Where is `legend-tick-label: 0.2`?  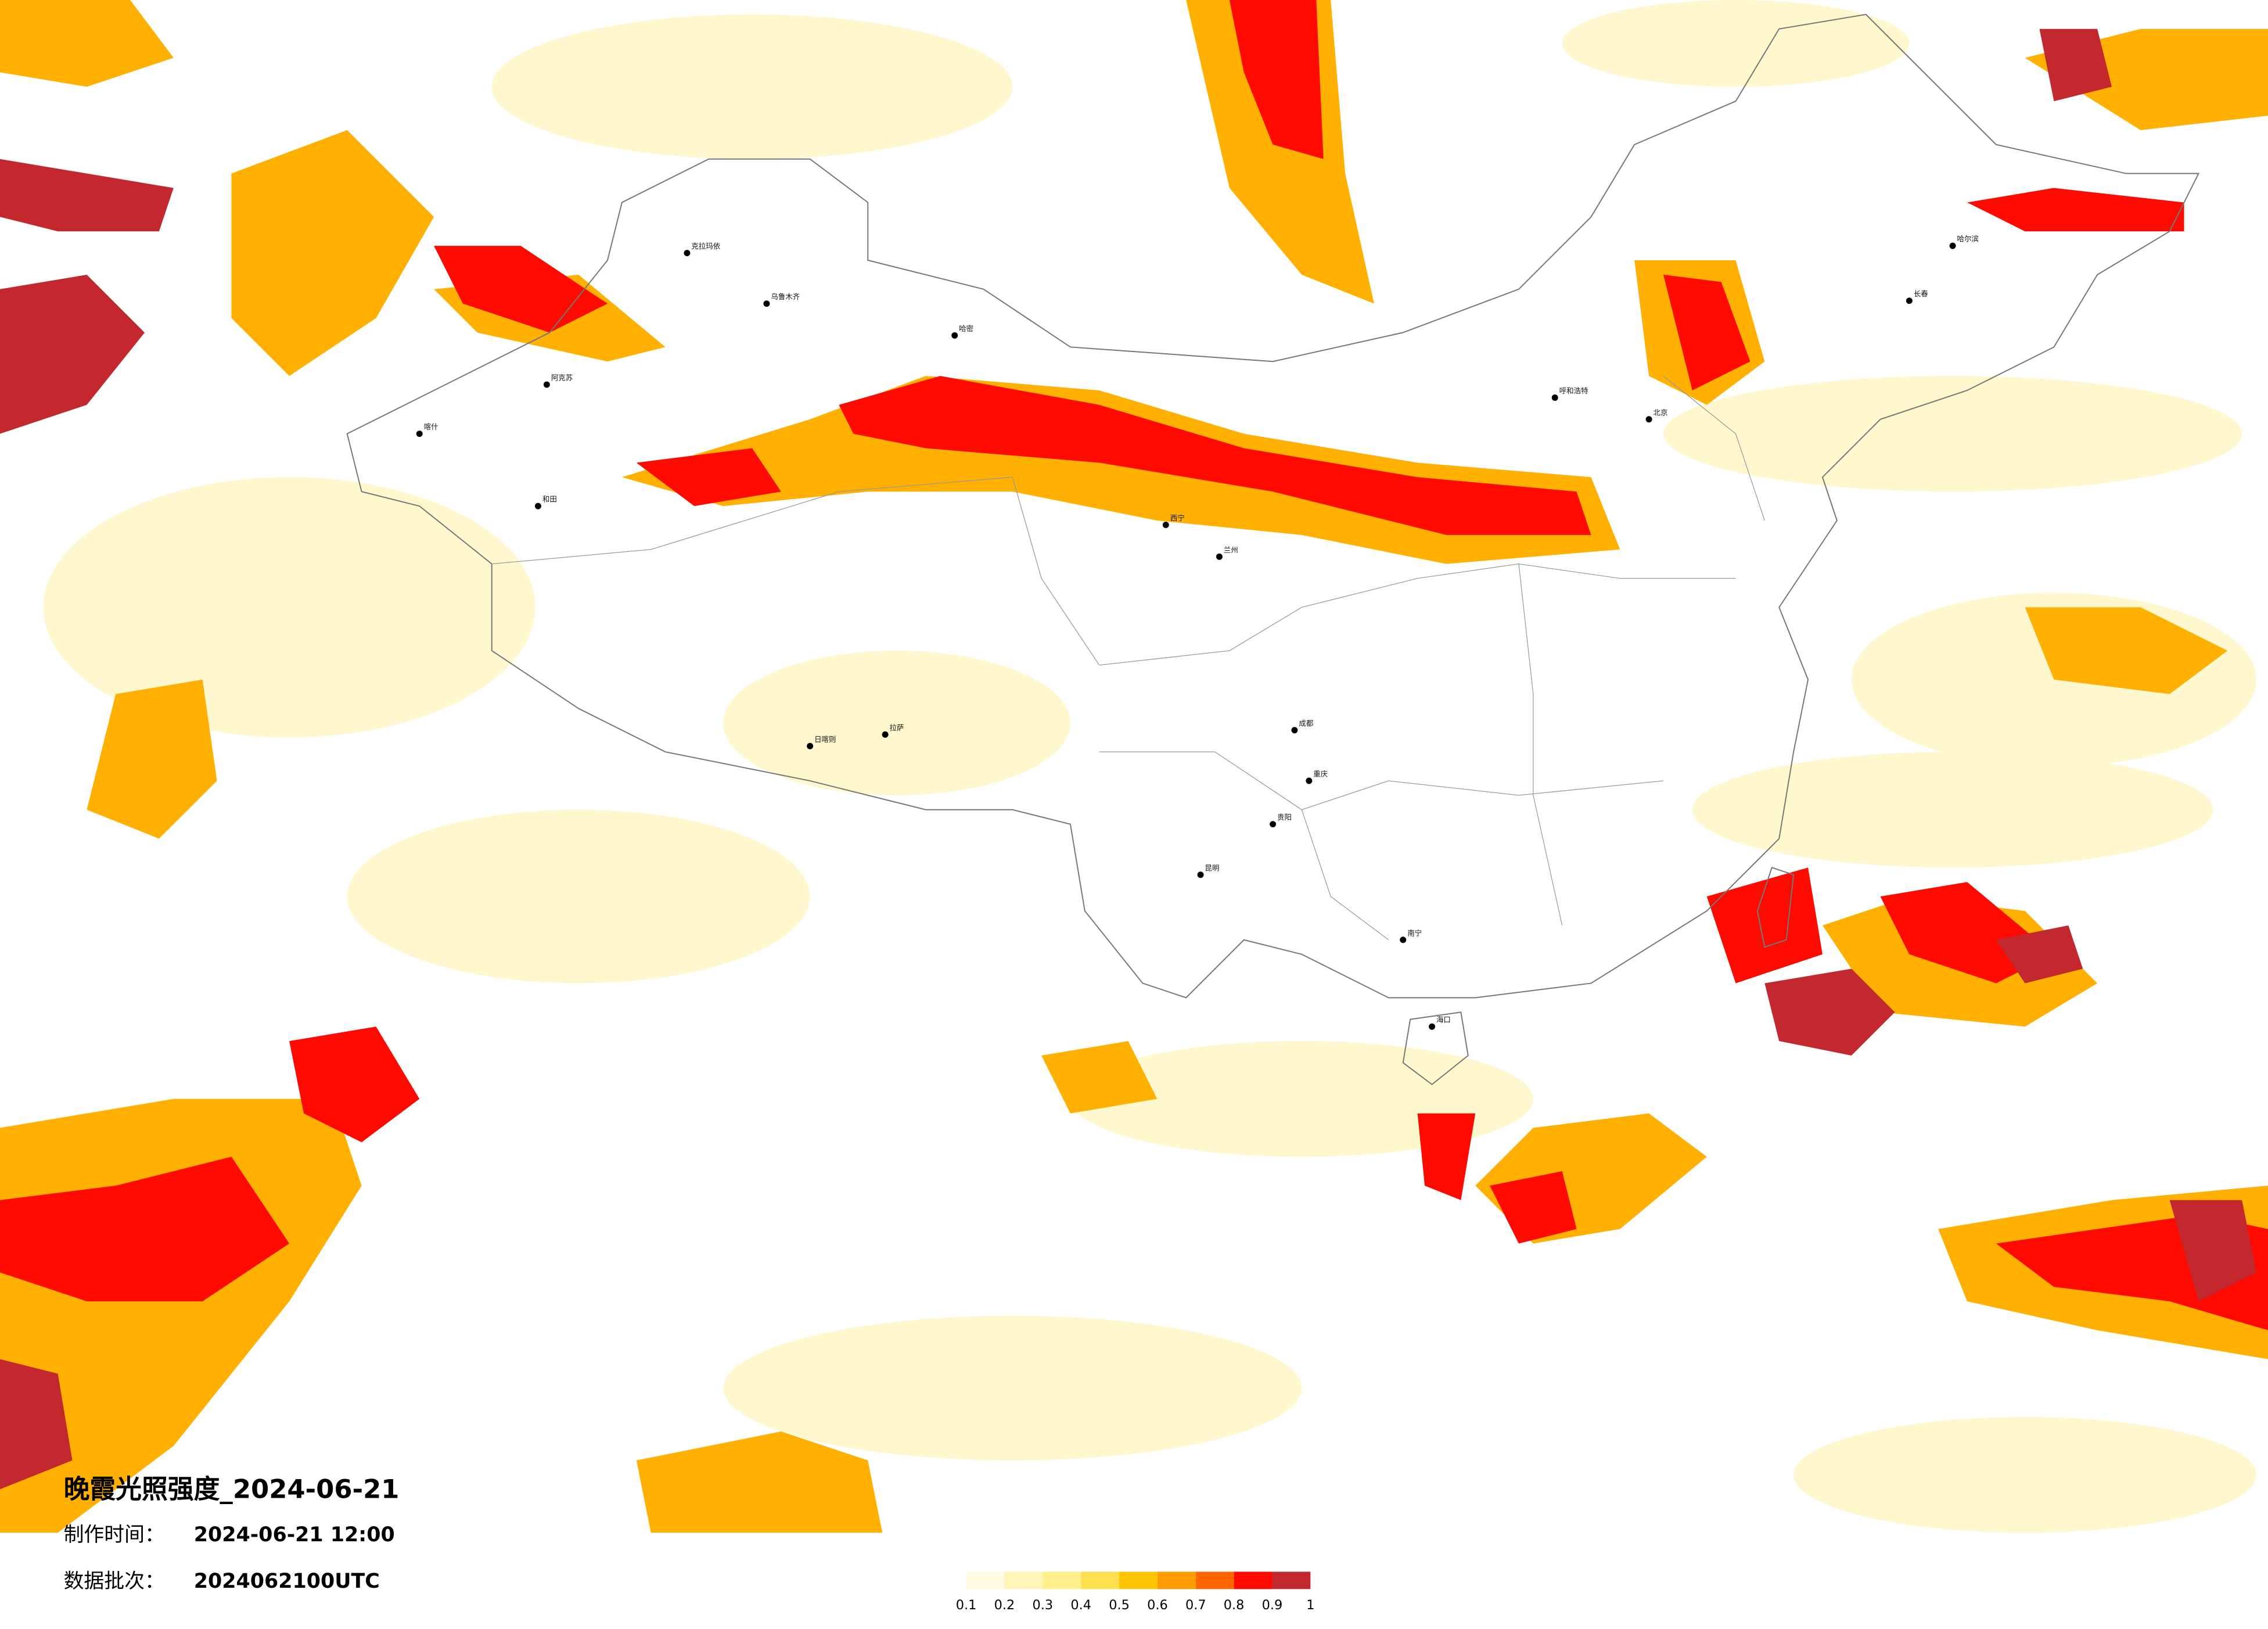 legend-tick-label: 0.2 is located at coordinates (1004, 1606).